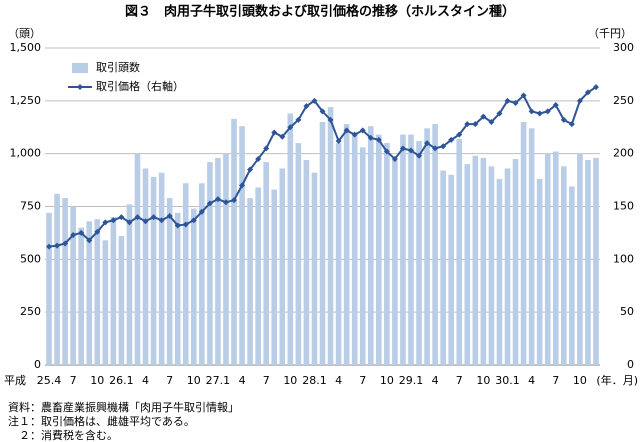 This screenshot has height=442, width=640. I want to click on y2-tick-label: 100, so click(623, 258).